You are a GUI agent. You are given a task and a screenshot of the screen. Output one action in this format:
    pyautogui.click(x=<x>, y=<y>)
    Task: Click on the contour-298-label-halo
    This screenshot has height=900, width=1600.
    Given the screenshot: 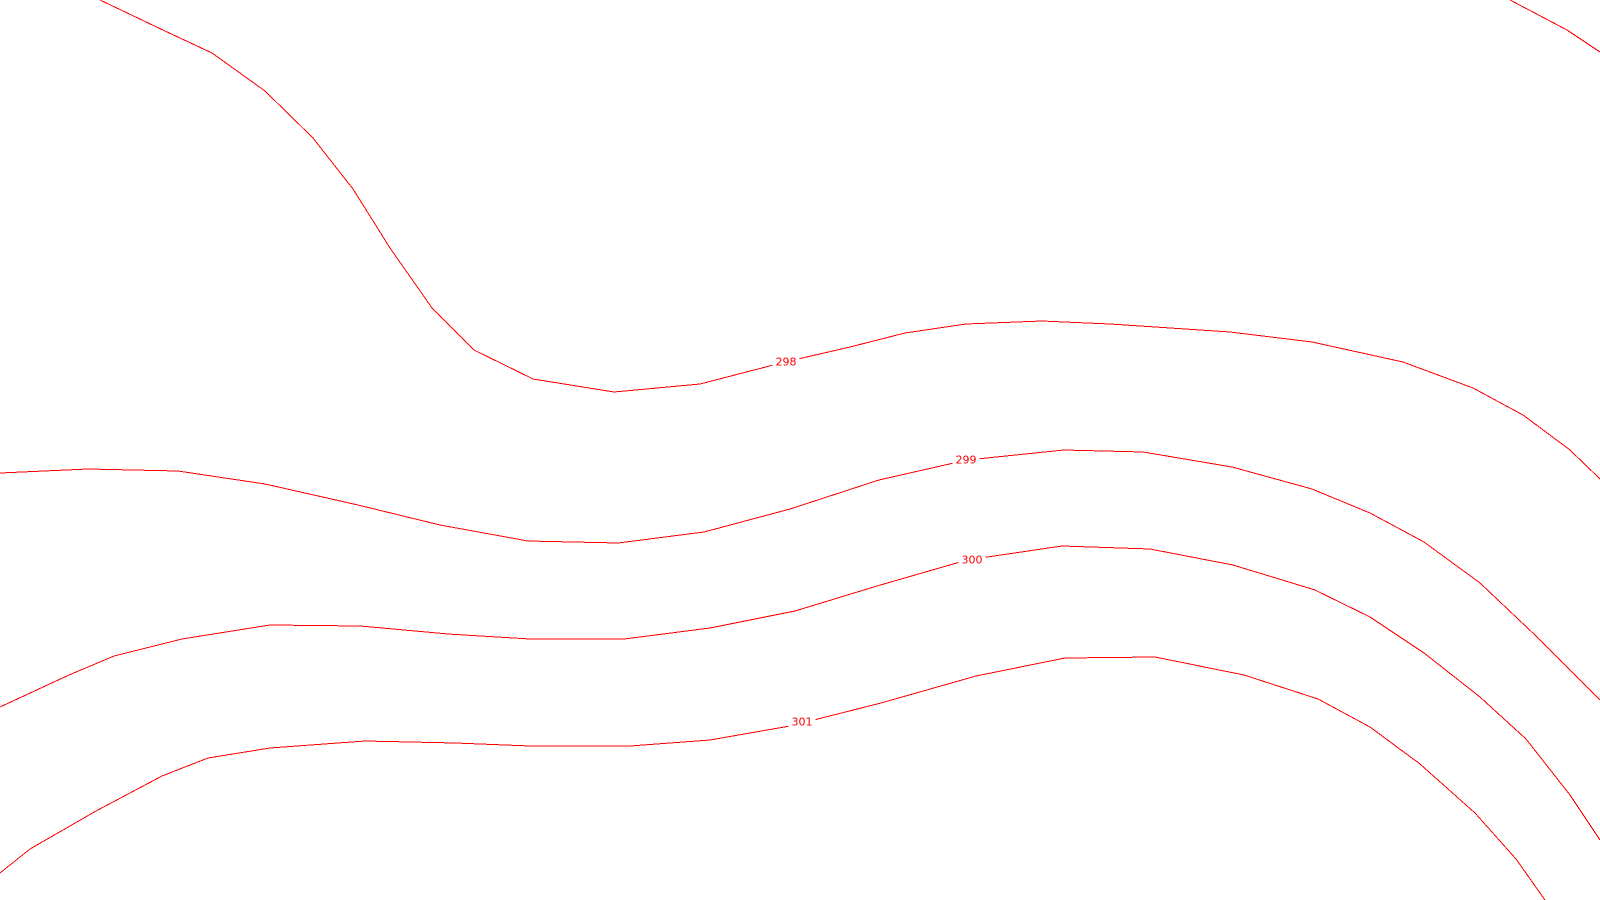 What is the action you would take?
    pyautogui.click(x=786, y=362)
    